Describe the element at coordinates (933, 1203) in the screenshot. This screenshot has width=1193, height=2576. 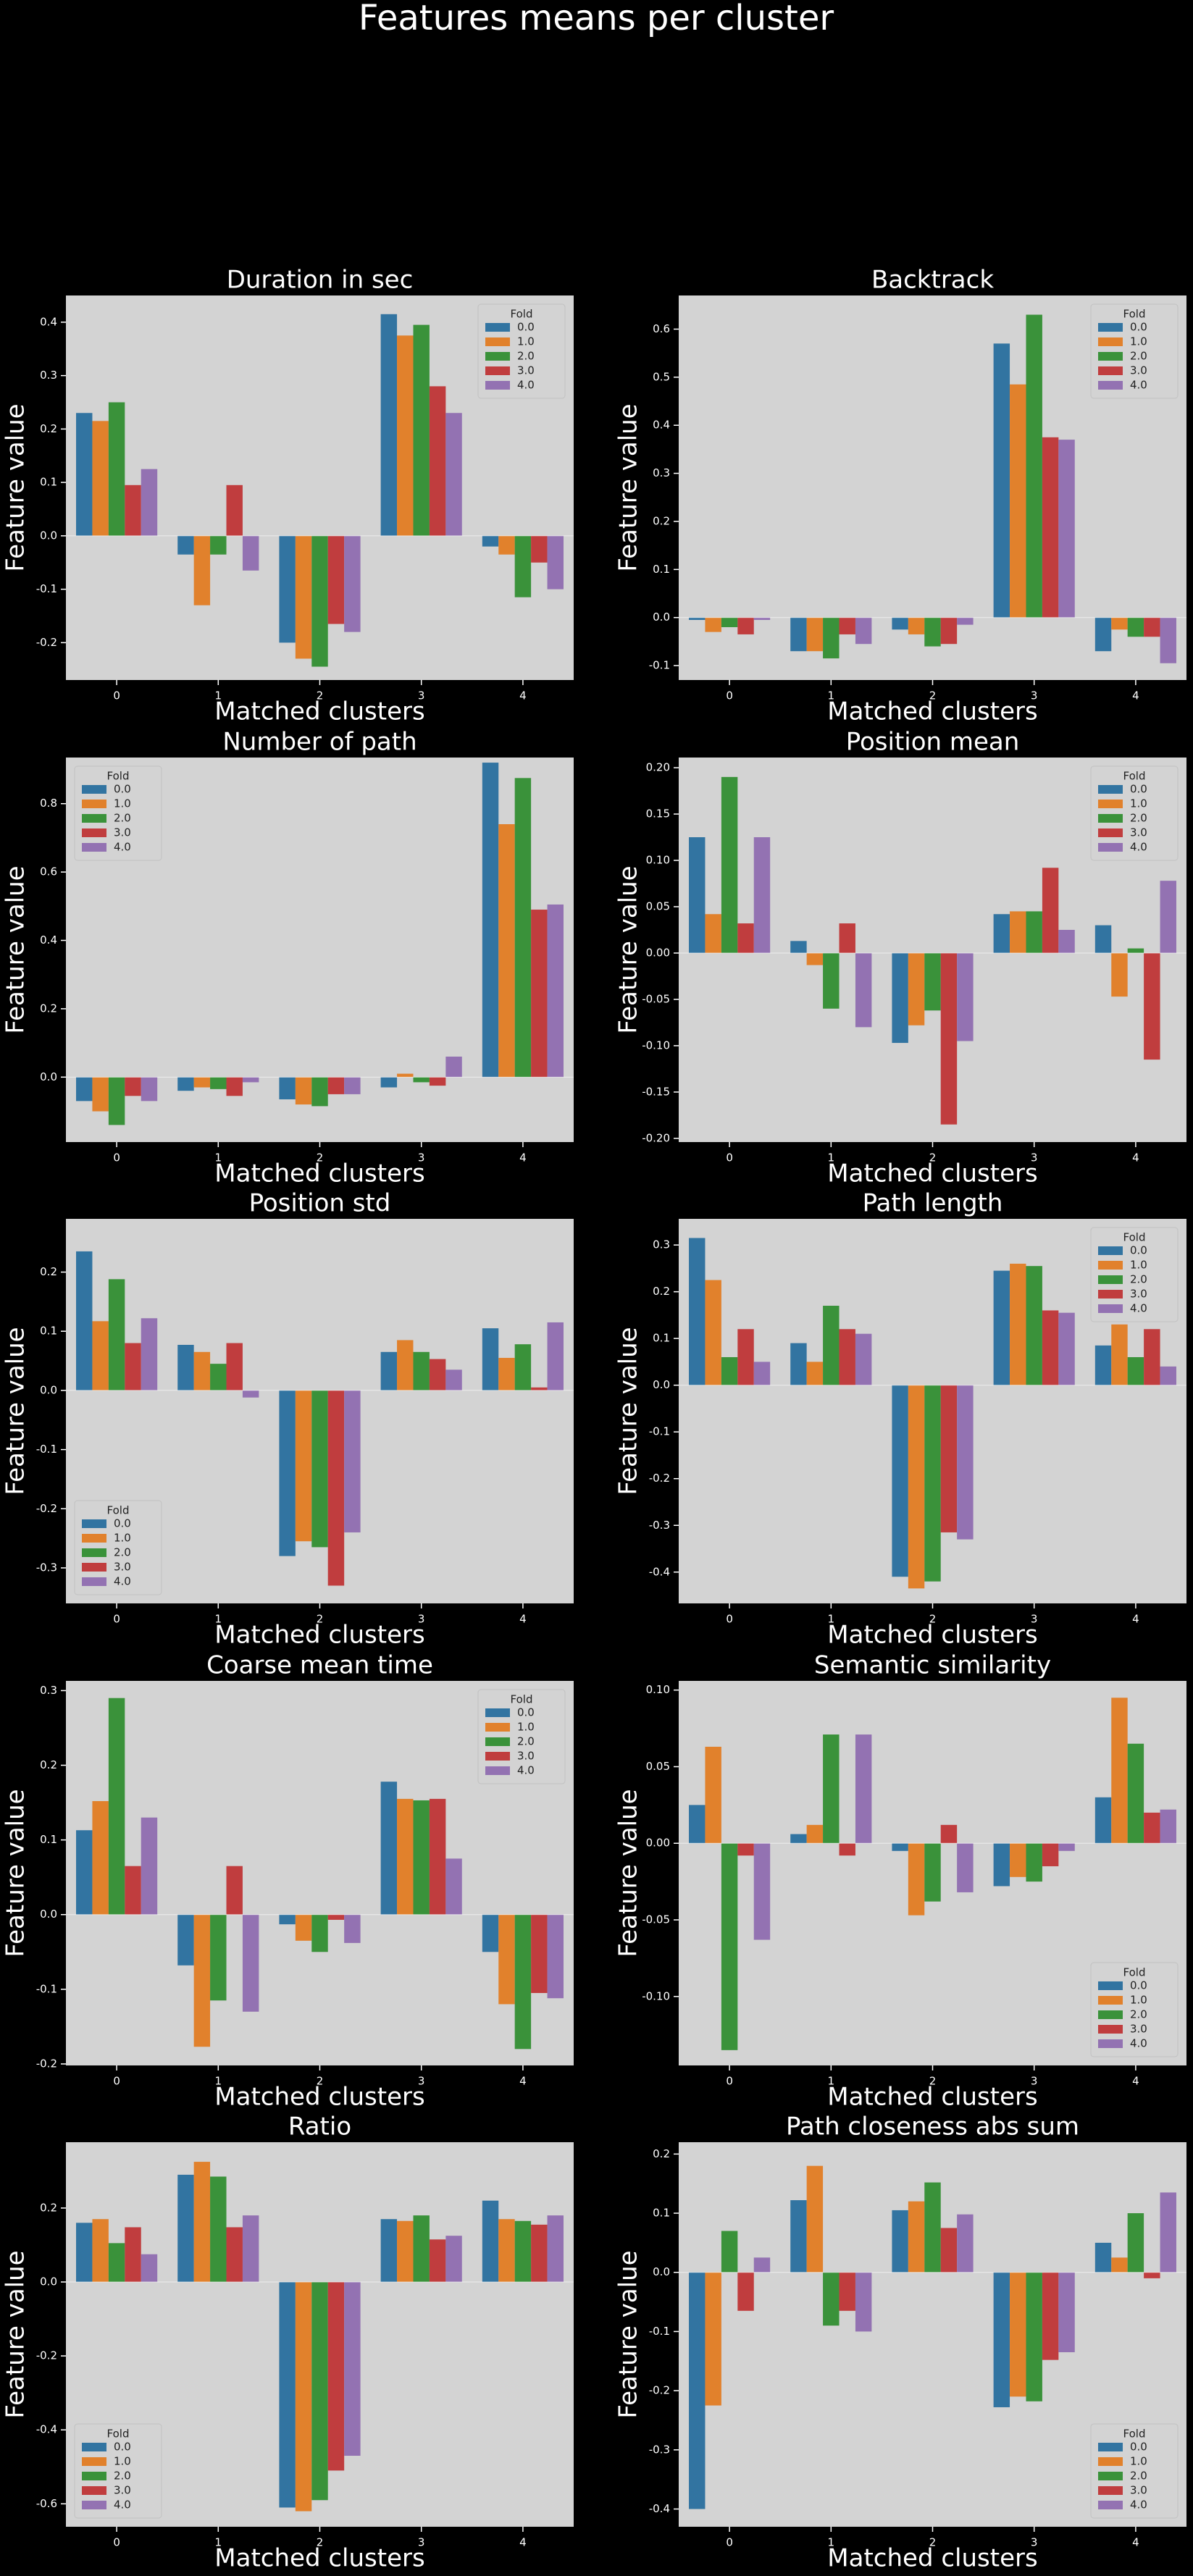
I see `chart-title: Path length` at that location.